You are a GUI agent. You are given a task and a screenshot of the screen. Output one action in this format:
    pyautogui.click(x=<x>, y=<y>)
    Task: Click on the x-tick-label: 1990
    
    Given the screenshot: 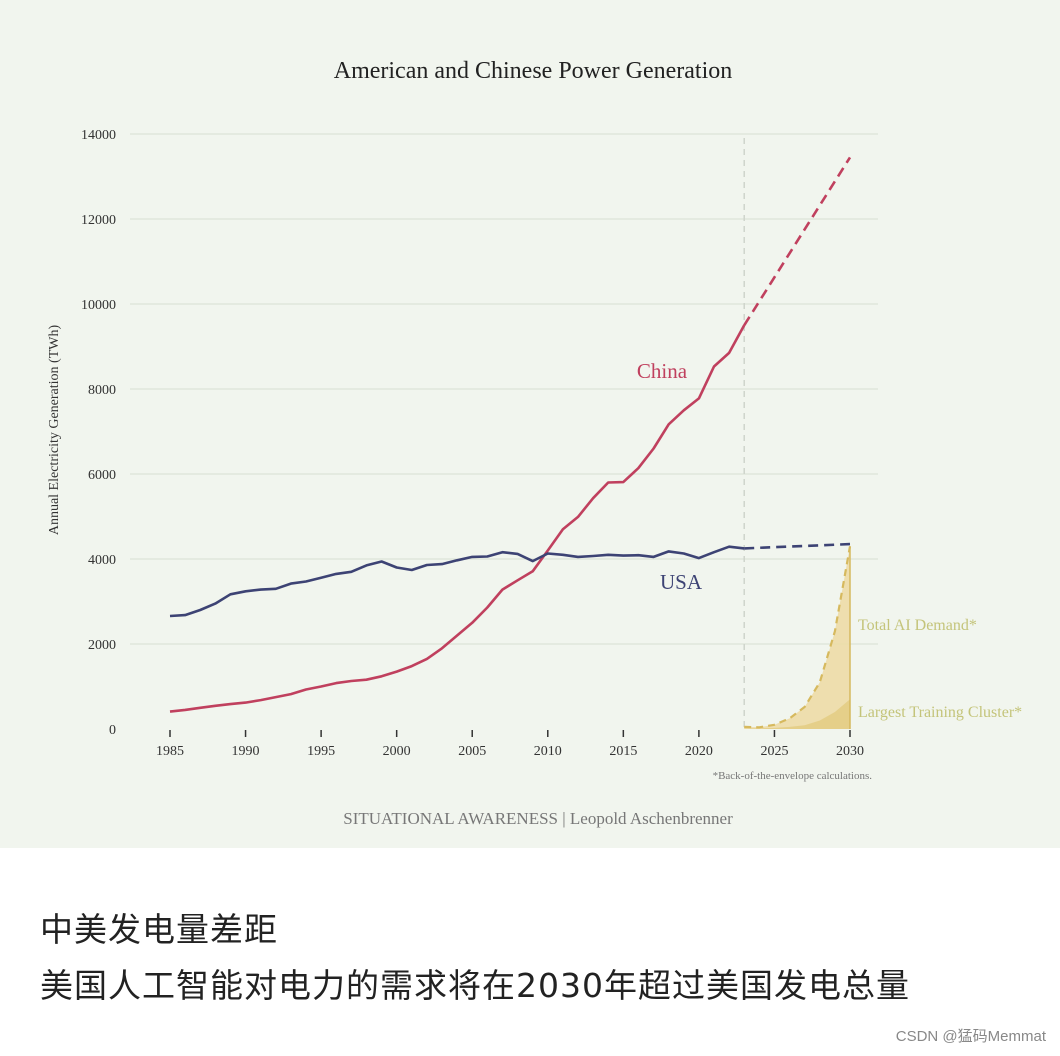 What is the action you would take?
    pyautogui.click(x=246, y=751)
    